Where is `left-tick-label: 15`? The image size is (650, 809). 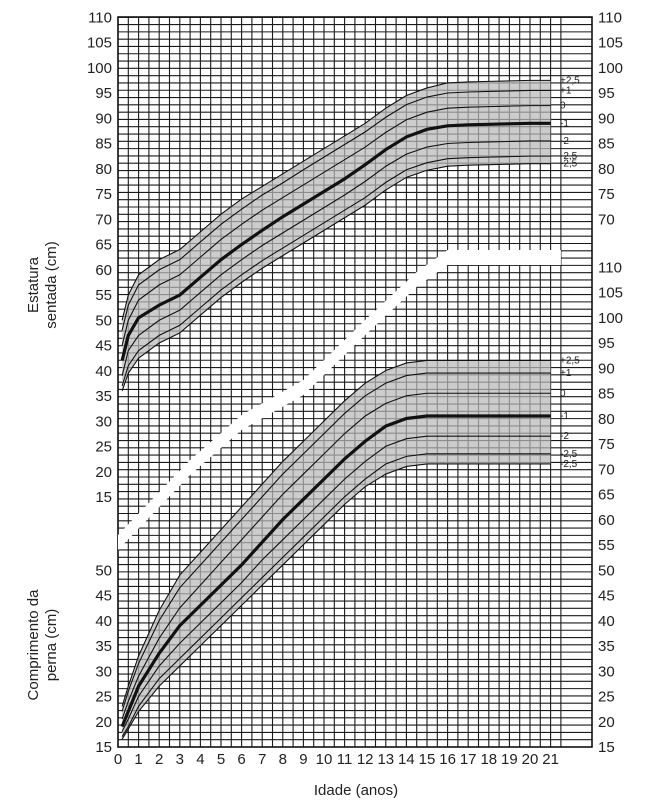 left-tick-label: 15 is located at coordinates (103, 747).